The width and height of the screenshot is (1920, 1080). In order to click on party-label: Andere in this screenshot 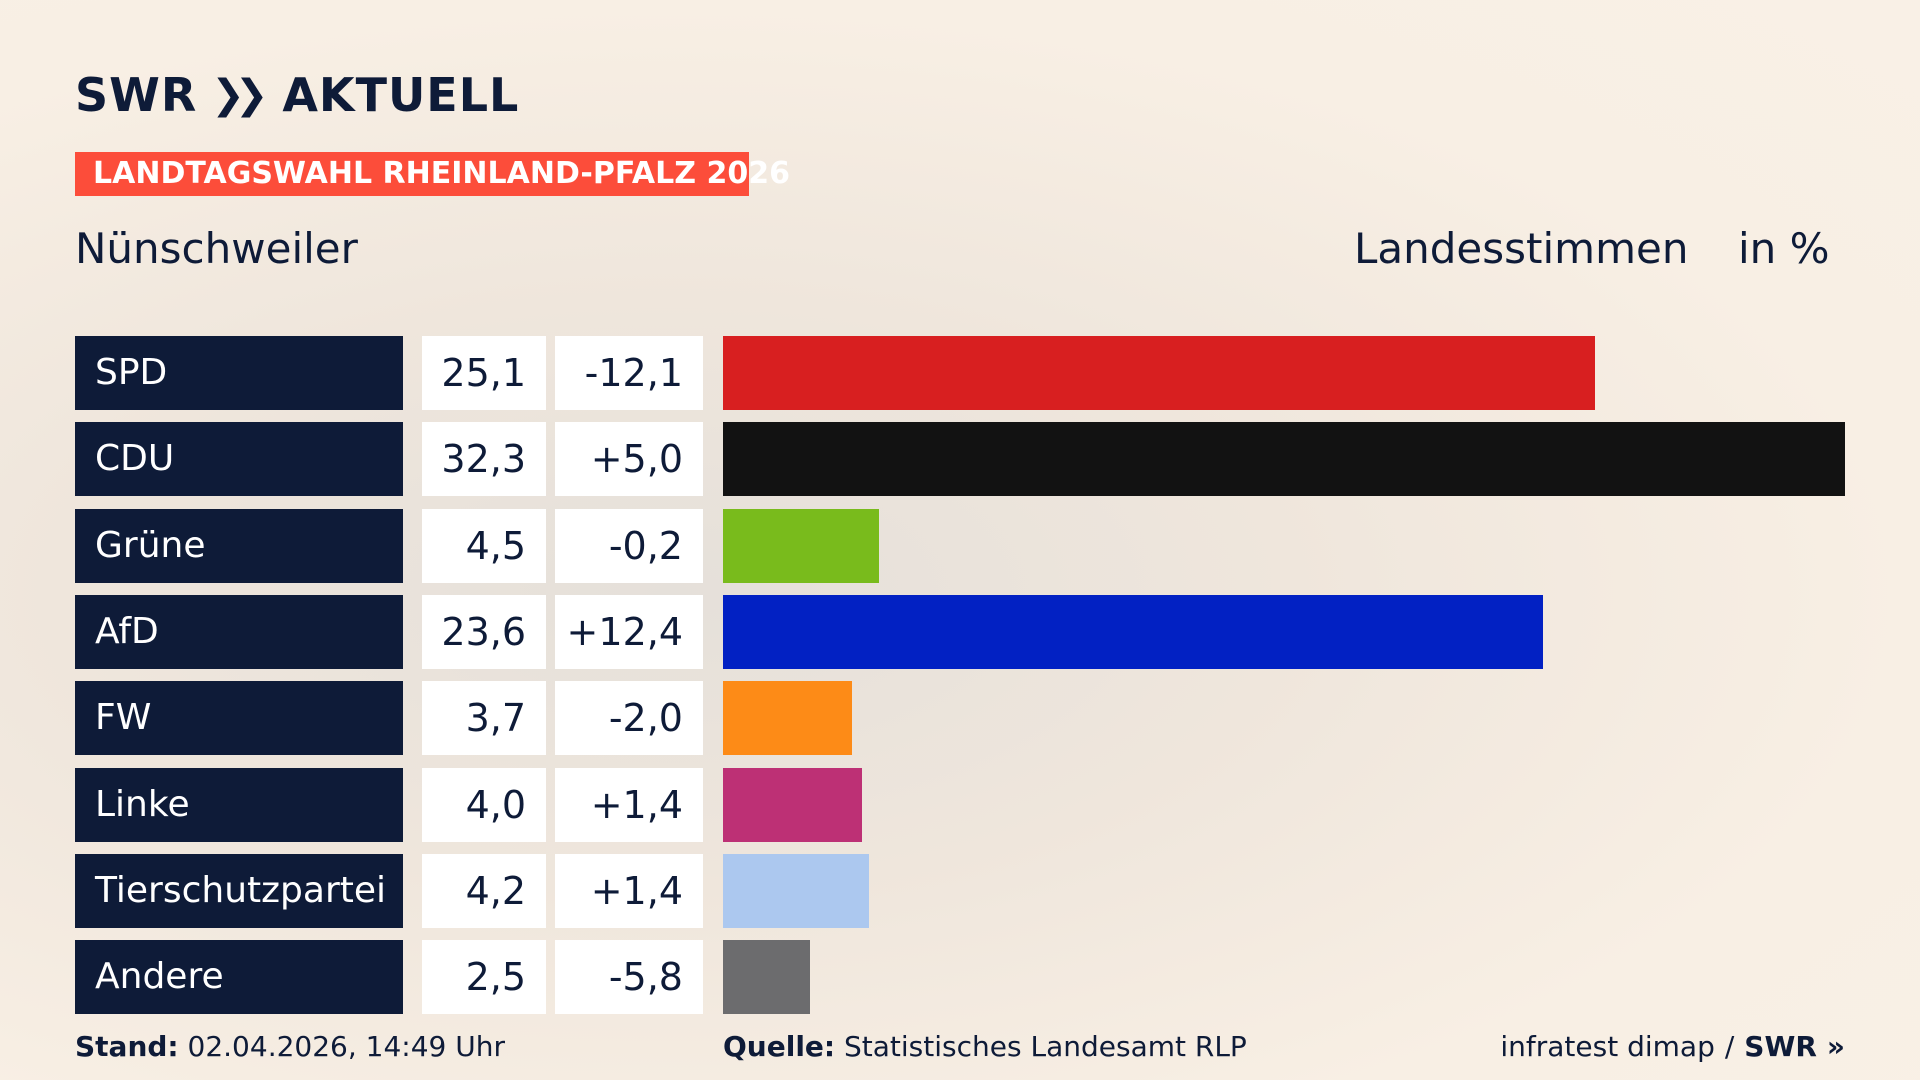, I will do `click(239, 977)`.